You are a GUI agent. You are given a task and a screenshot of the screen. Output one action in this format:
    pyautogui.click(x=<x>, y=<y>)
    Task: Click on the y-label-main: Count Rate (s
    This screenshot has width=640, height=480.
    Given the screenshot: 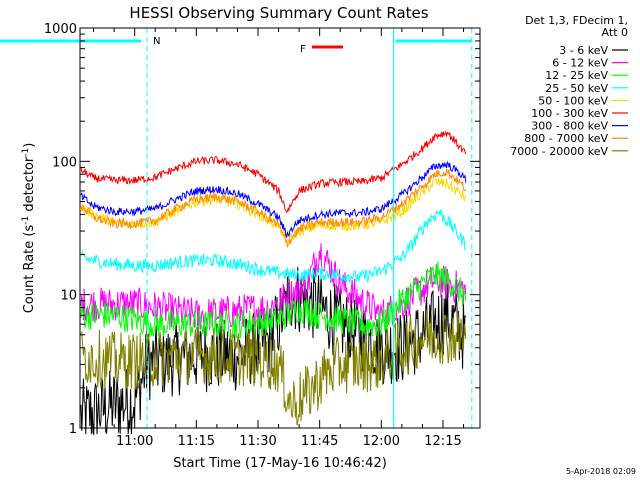 What is the action you would take?
    pyautogui.click(x=29, y=269)
    